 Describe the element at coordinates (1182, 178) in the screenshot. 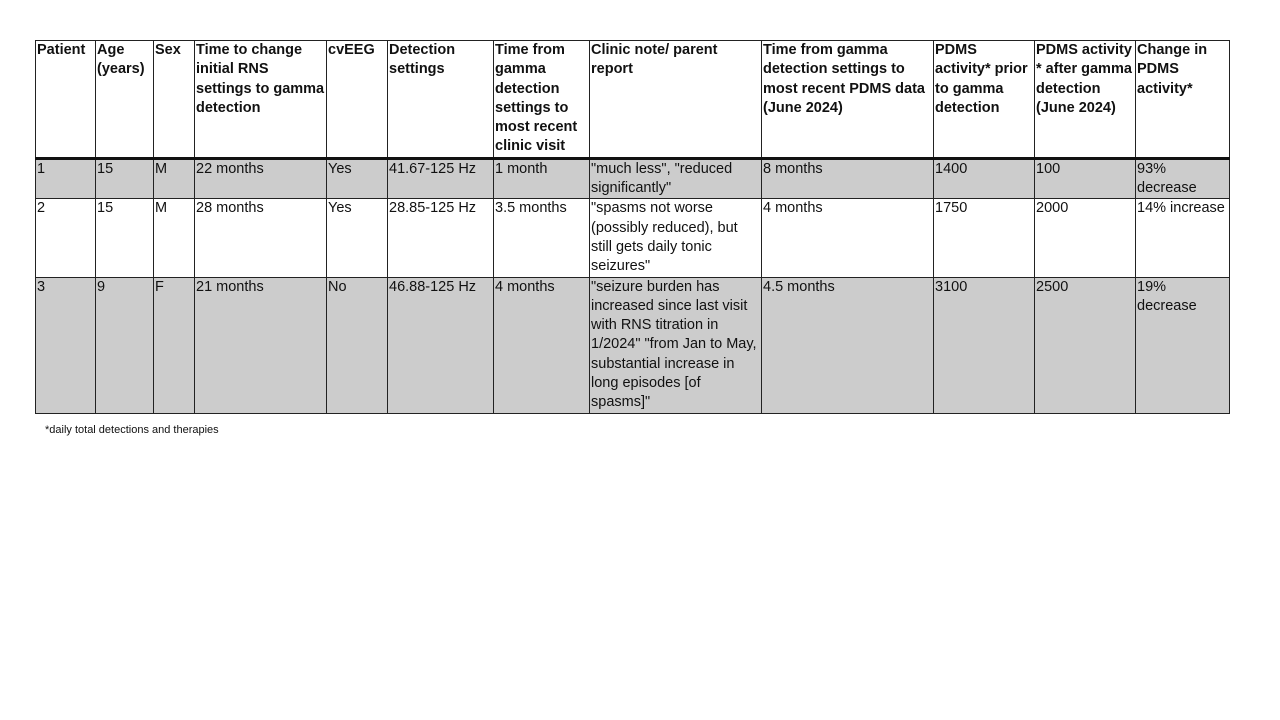

I see `cell: 93% decrease` at that location.